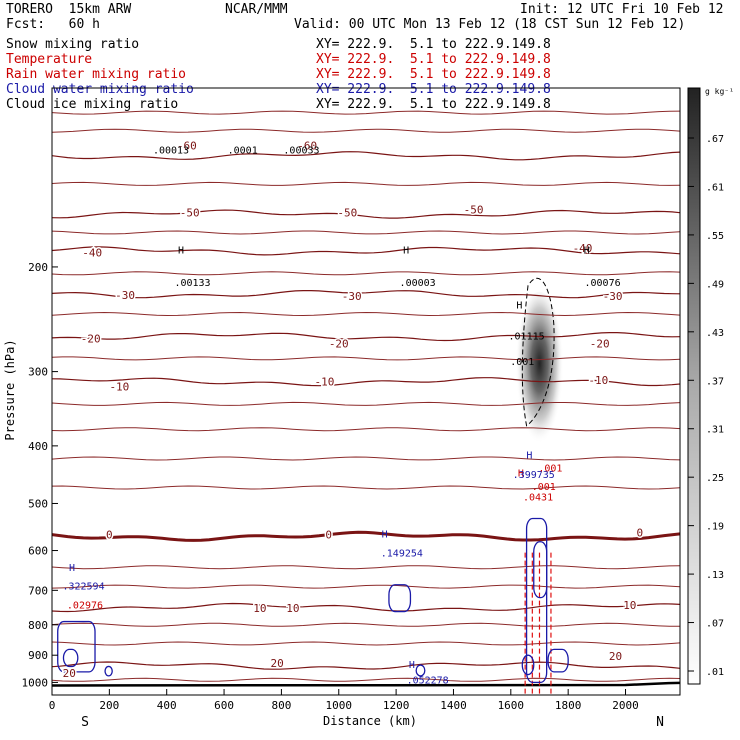 The width and height of the screenshot is (740, 740). I want to click on colorbar-label: .13, so click(715, 575).